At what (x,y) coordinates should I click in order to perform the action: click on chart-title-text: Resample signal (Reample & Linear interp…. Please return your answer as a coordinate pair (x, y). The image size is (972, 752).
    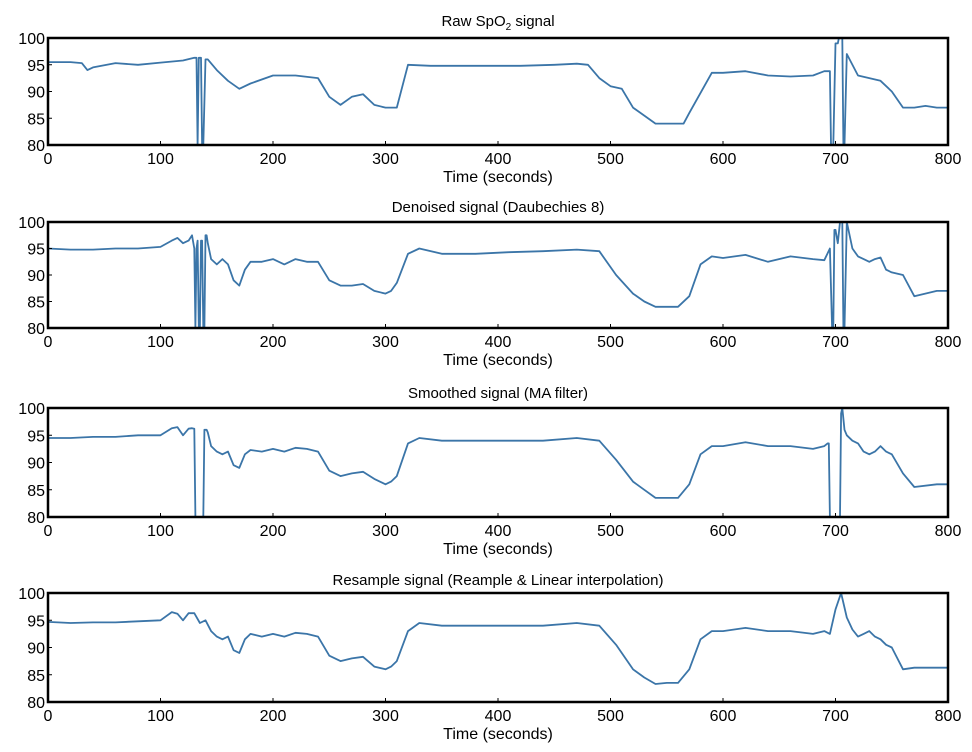
    Looking at the image, I should click on (497, 580).